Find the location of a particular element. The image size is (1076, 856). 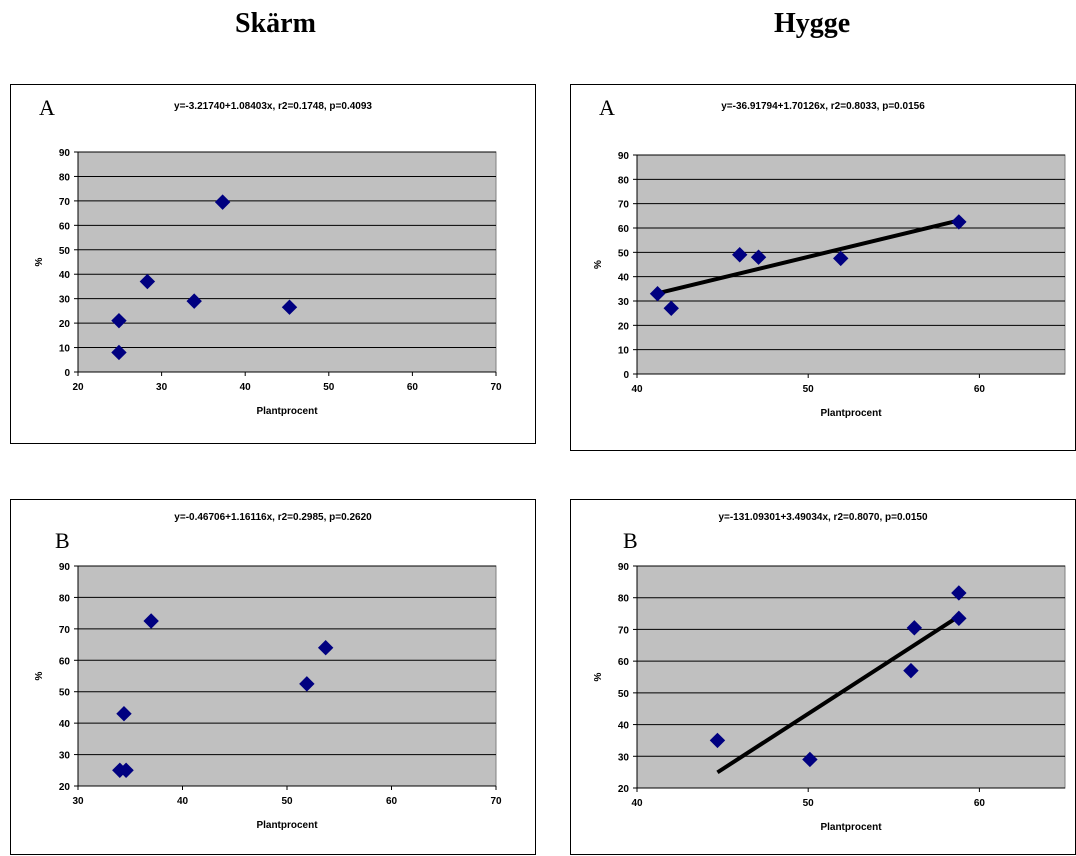

y-tick-label: 10 is located at coordinates (624, 351).